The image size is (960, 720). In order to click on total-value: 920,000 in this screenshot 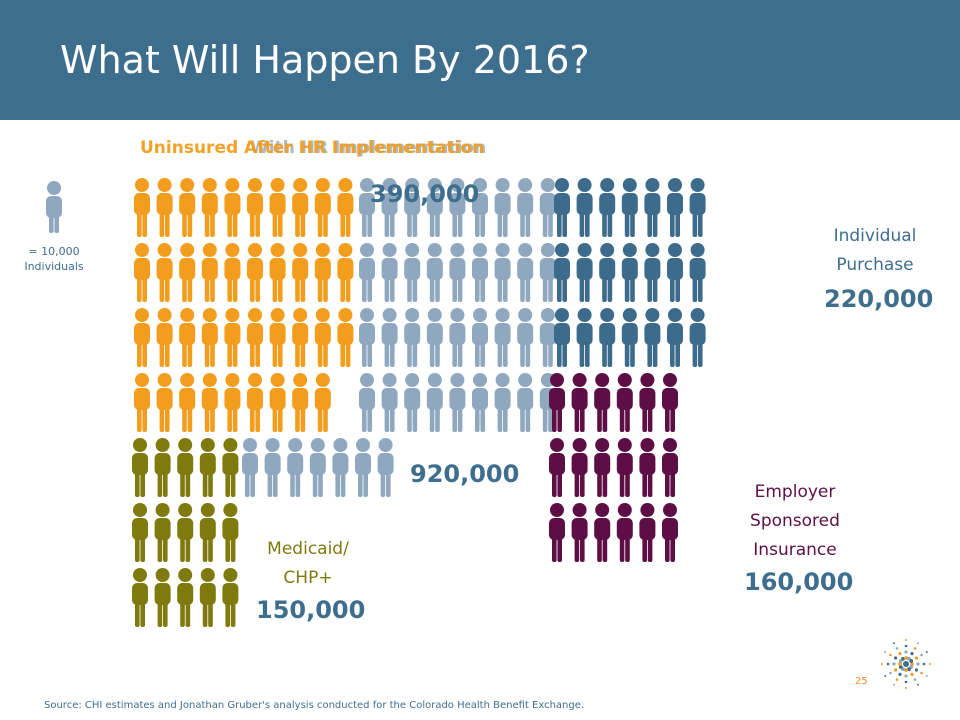, I will do `click(465, 474)`.